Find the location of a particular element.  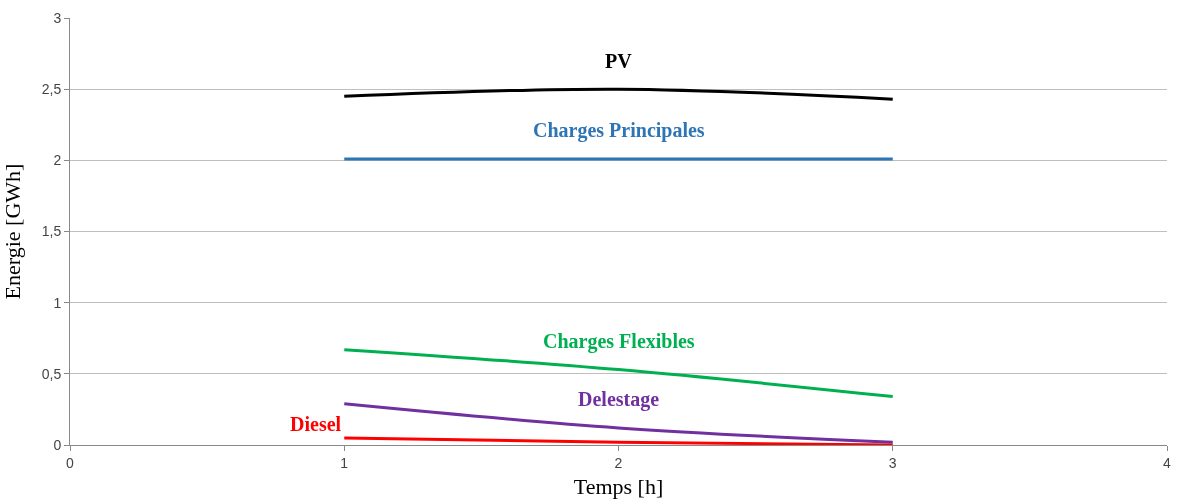

x-tick-label: 4 is located at coordinates (1167, 462).